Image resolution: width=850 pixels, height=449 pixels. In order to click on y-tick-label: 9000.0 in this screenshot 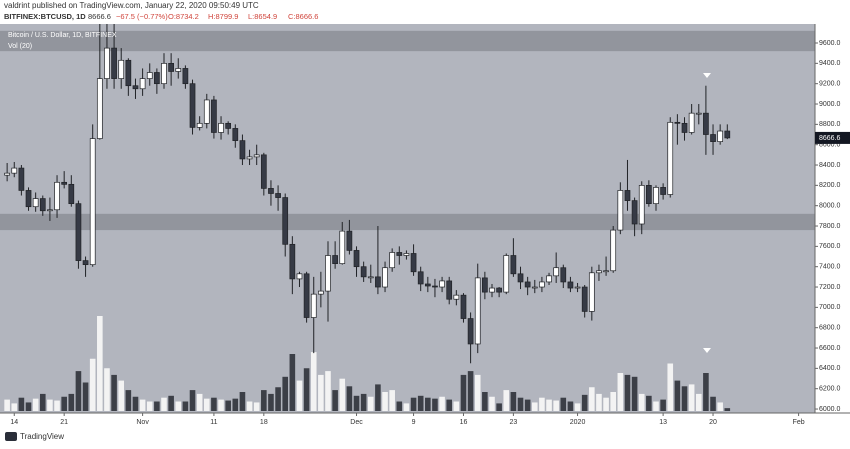, I will do `click(830, 104)`.